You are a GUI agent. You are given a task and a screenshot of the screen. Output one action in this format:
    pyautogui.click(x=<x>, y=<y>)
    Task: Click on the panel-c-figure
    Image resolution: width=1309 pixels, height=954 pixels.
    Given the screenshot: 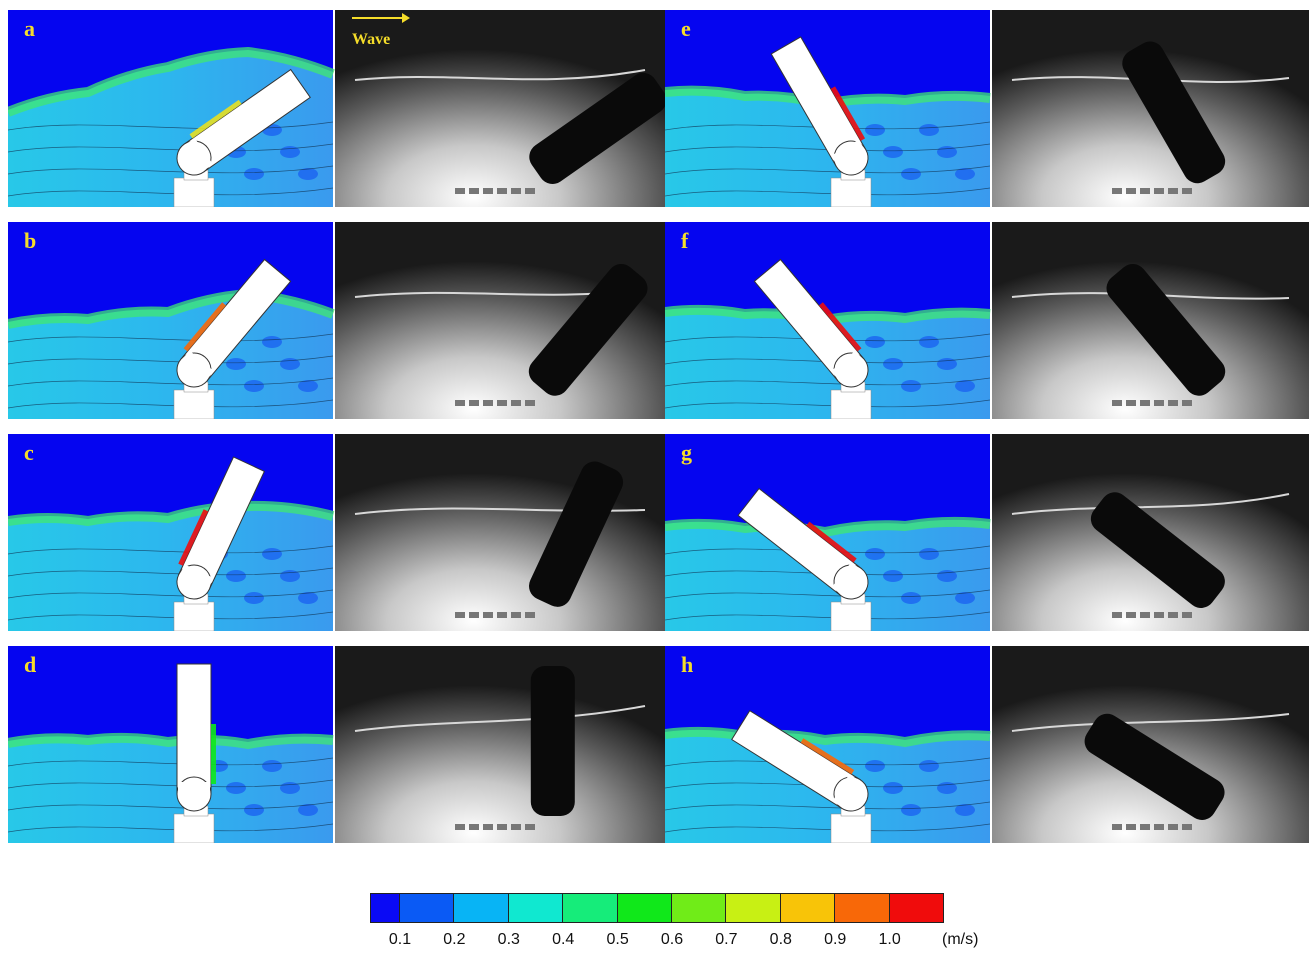 What is the action you would take?
    pyautogui.click(x=336, y=532)
    